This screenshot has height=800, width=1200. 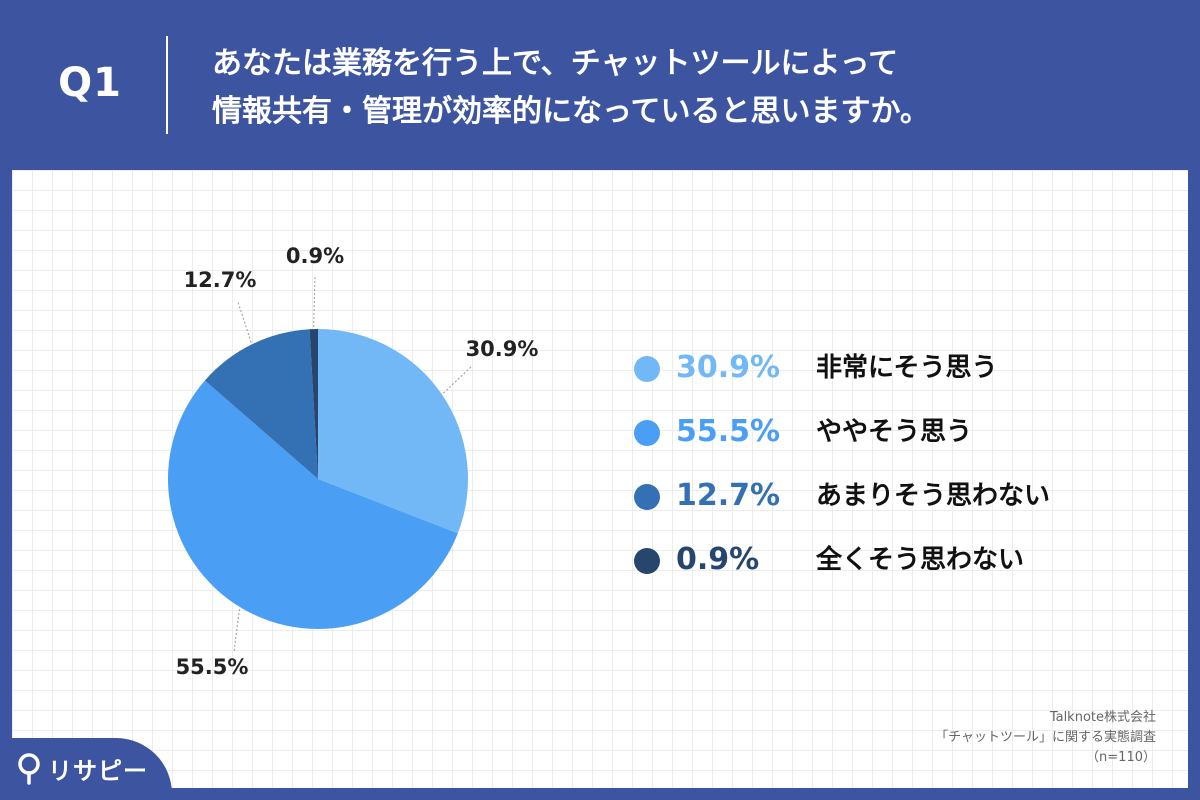 I want to click on legend-item: 0.9% 全くそう思わない, so click(x=874, y=566).